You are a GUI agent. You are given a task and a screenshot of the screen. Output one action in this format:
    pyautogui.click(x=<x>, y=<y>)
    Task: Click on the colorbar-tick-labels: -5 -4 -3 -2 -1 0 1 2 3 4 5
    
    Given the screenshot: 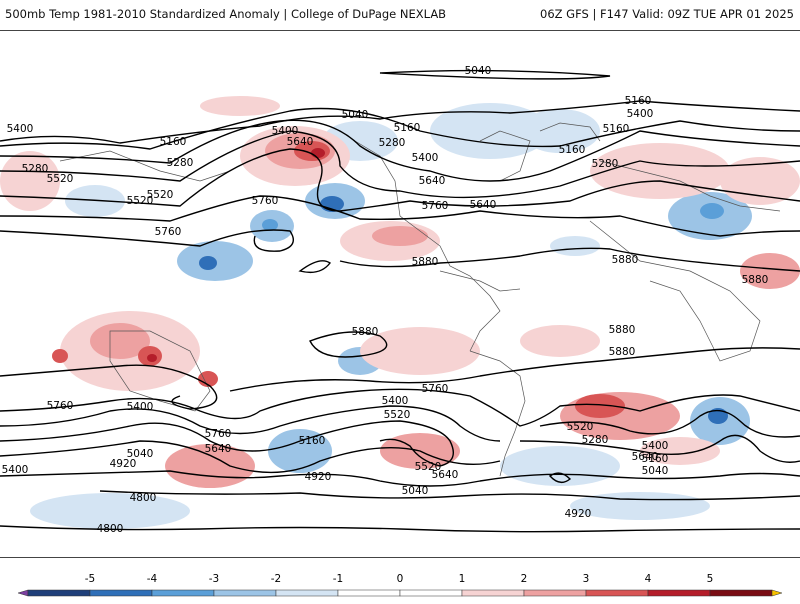 What is the action you would take?
    pyautogui.click(x=399, y=579)
    